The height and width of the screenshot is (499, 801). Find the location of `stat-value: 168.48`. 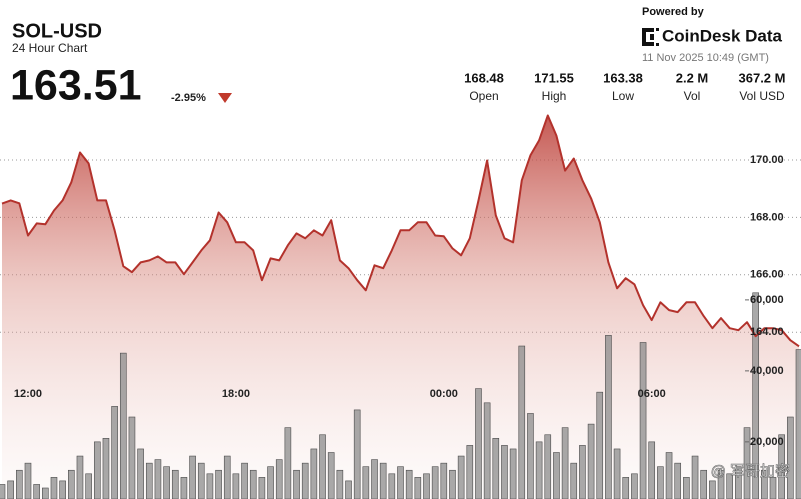

stat-value: 168.48 is located at coordinates (484, 77).